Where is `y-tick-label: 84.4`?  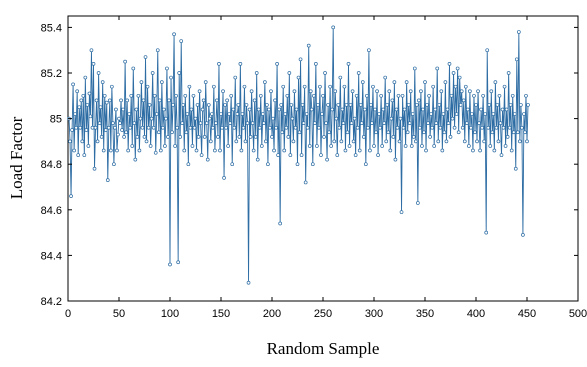 y-tick-label: 84.4 is located at coordinates (51, 256).